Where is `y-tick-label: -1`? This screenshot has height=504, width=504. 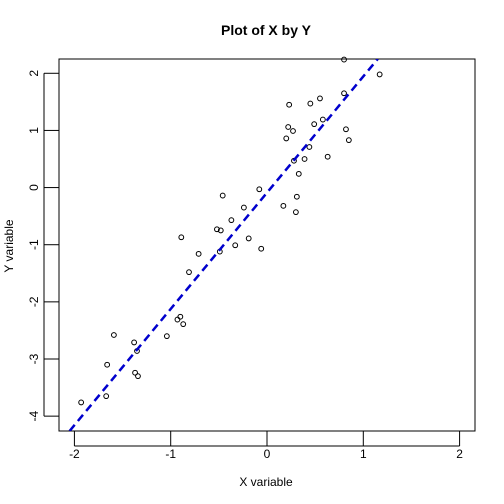 y-tick-label: -1 is located at coordinates (34, 244).